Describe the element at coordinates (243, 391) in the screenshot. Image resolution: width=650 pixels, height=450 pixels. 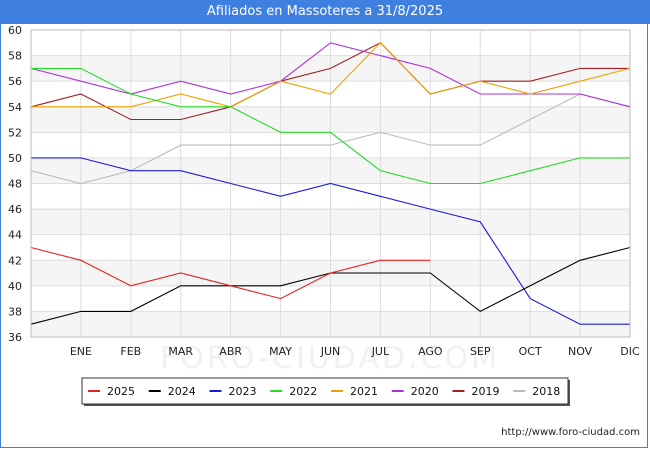
I see `legend-label-2023: 2023` at that location.